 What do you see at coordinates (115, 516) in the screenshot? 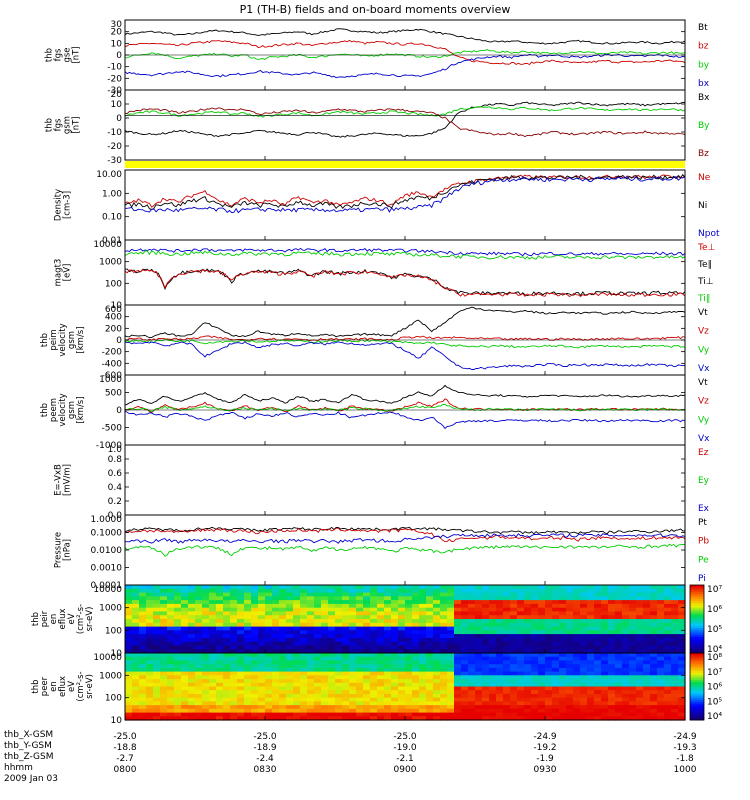
I see `efield-ytick-label: 0.0` at bounding box center [115, 516].